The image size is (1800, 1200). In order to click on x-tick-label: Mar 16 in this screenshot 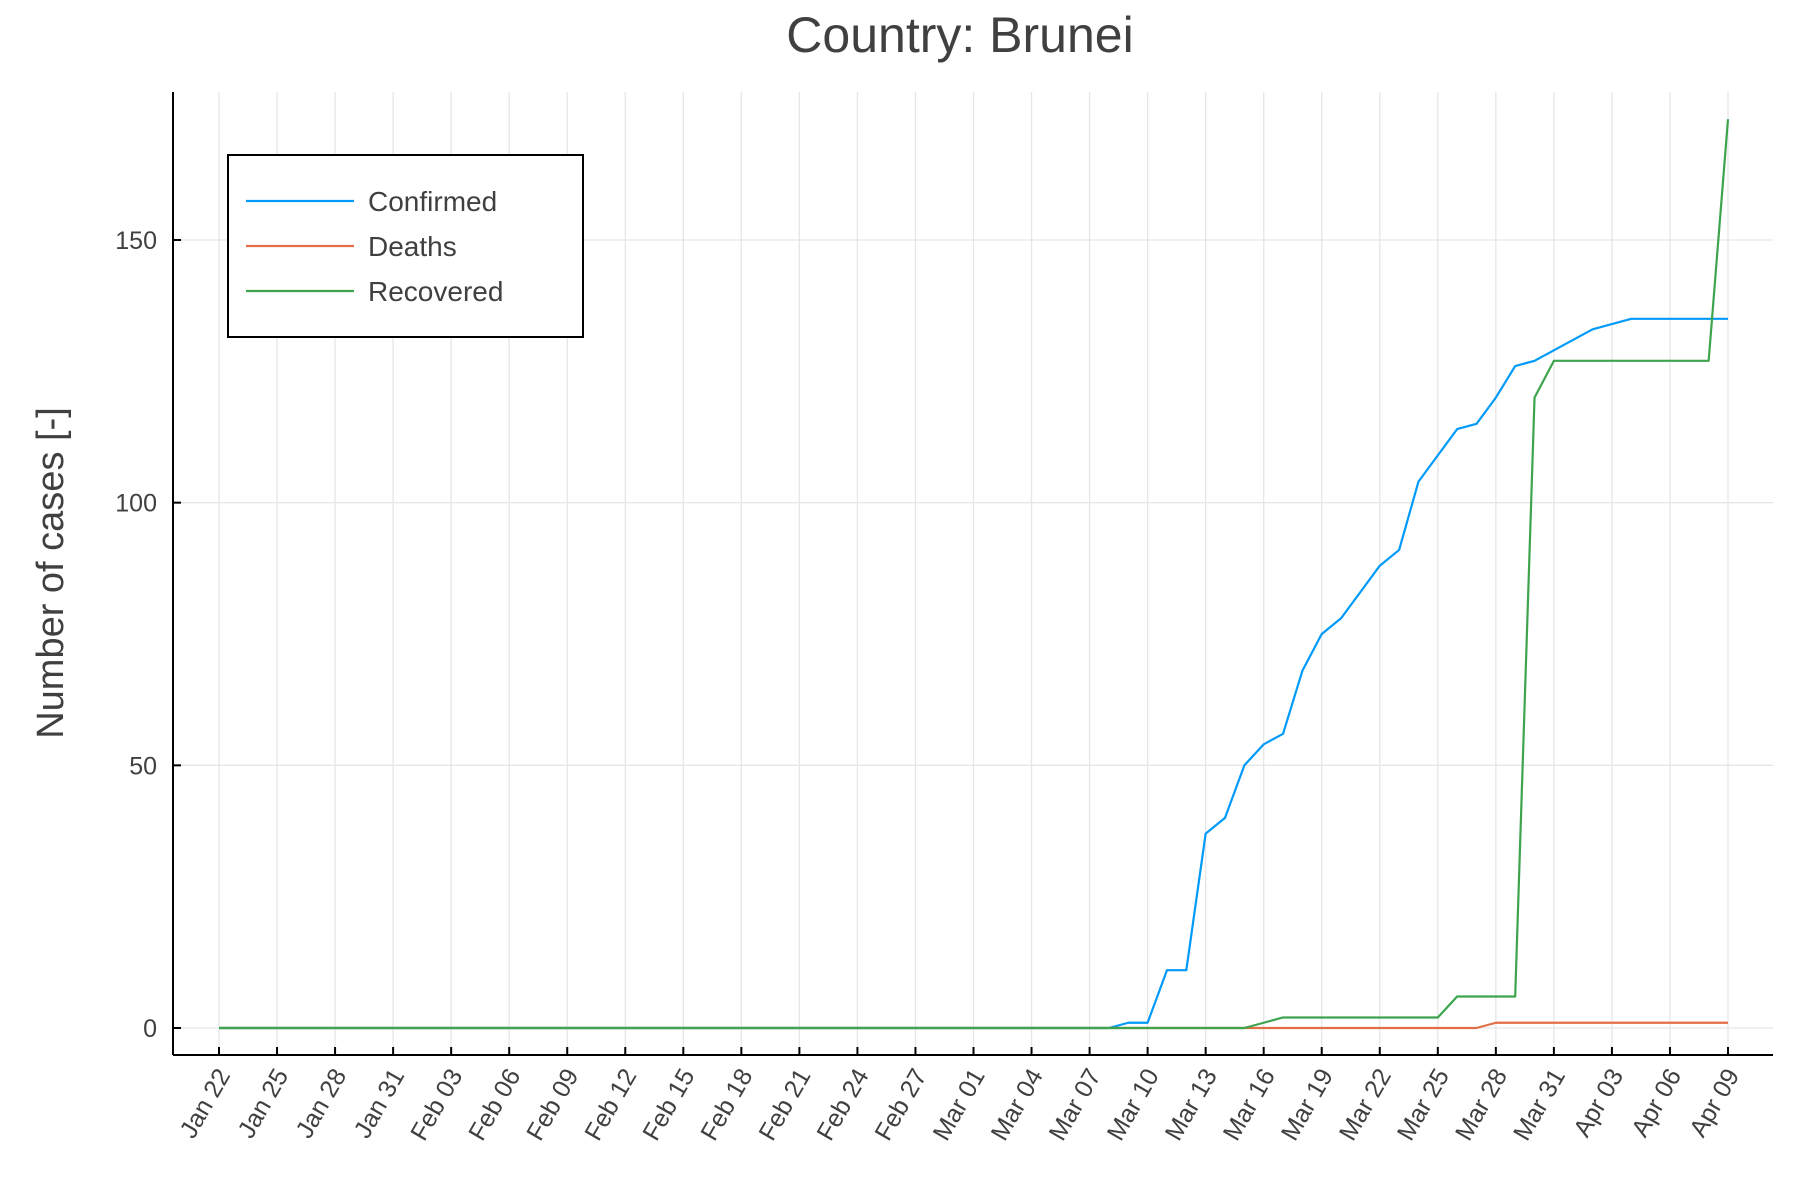, I will do `click(1249, 1104)`.